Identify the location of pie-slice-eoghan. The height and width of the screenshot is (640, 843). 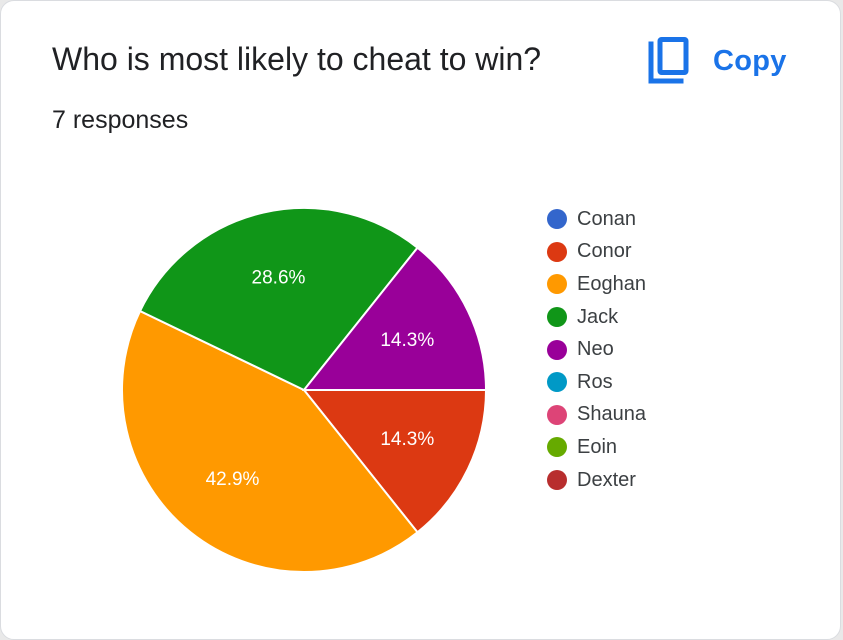
(270, 441).